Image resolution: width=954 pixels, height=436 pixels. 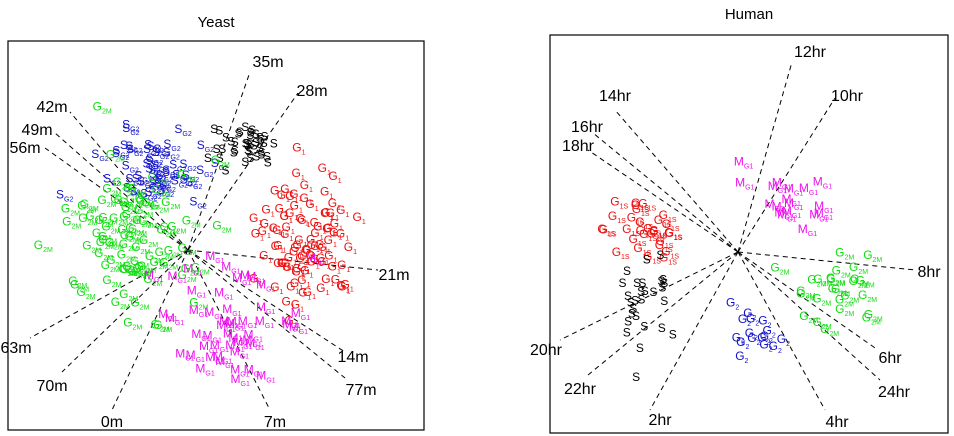 What do you see at coordinates (694, 331) in the screenshot?
I see `human-ray-2hr` at bounding box center [694, 331].